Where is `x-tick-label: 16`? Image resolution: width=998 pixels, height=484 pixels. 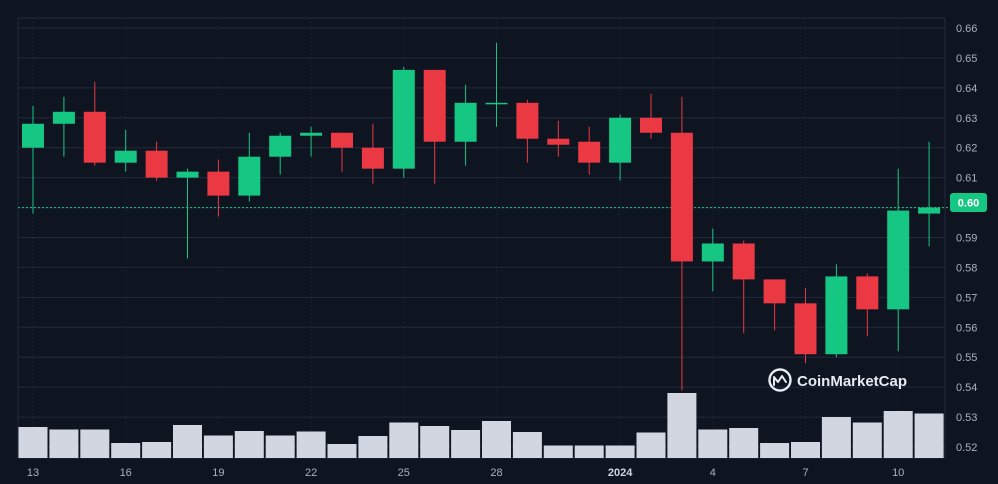 x-tick-label: 16 is located at coordinates (126, 473).